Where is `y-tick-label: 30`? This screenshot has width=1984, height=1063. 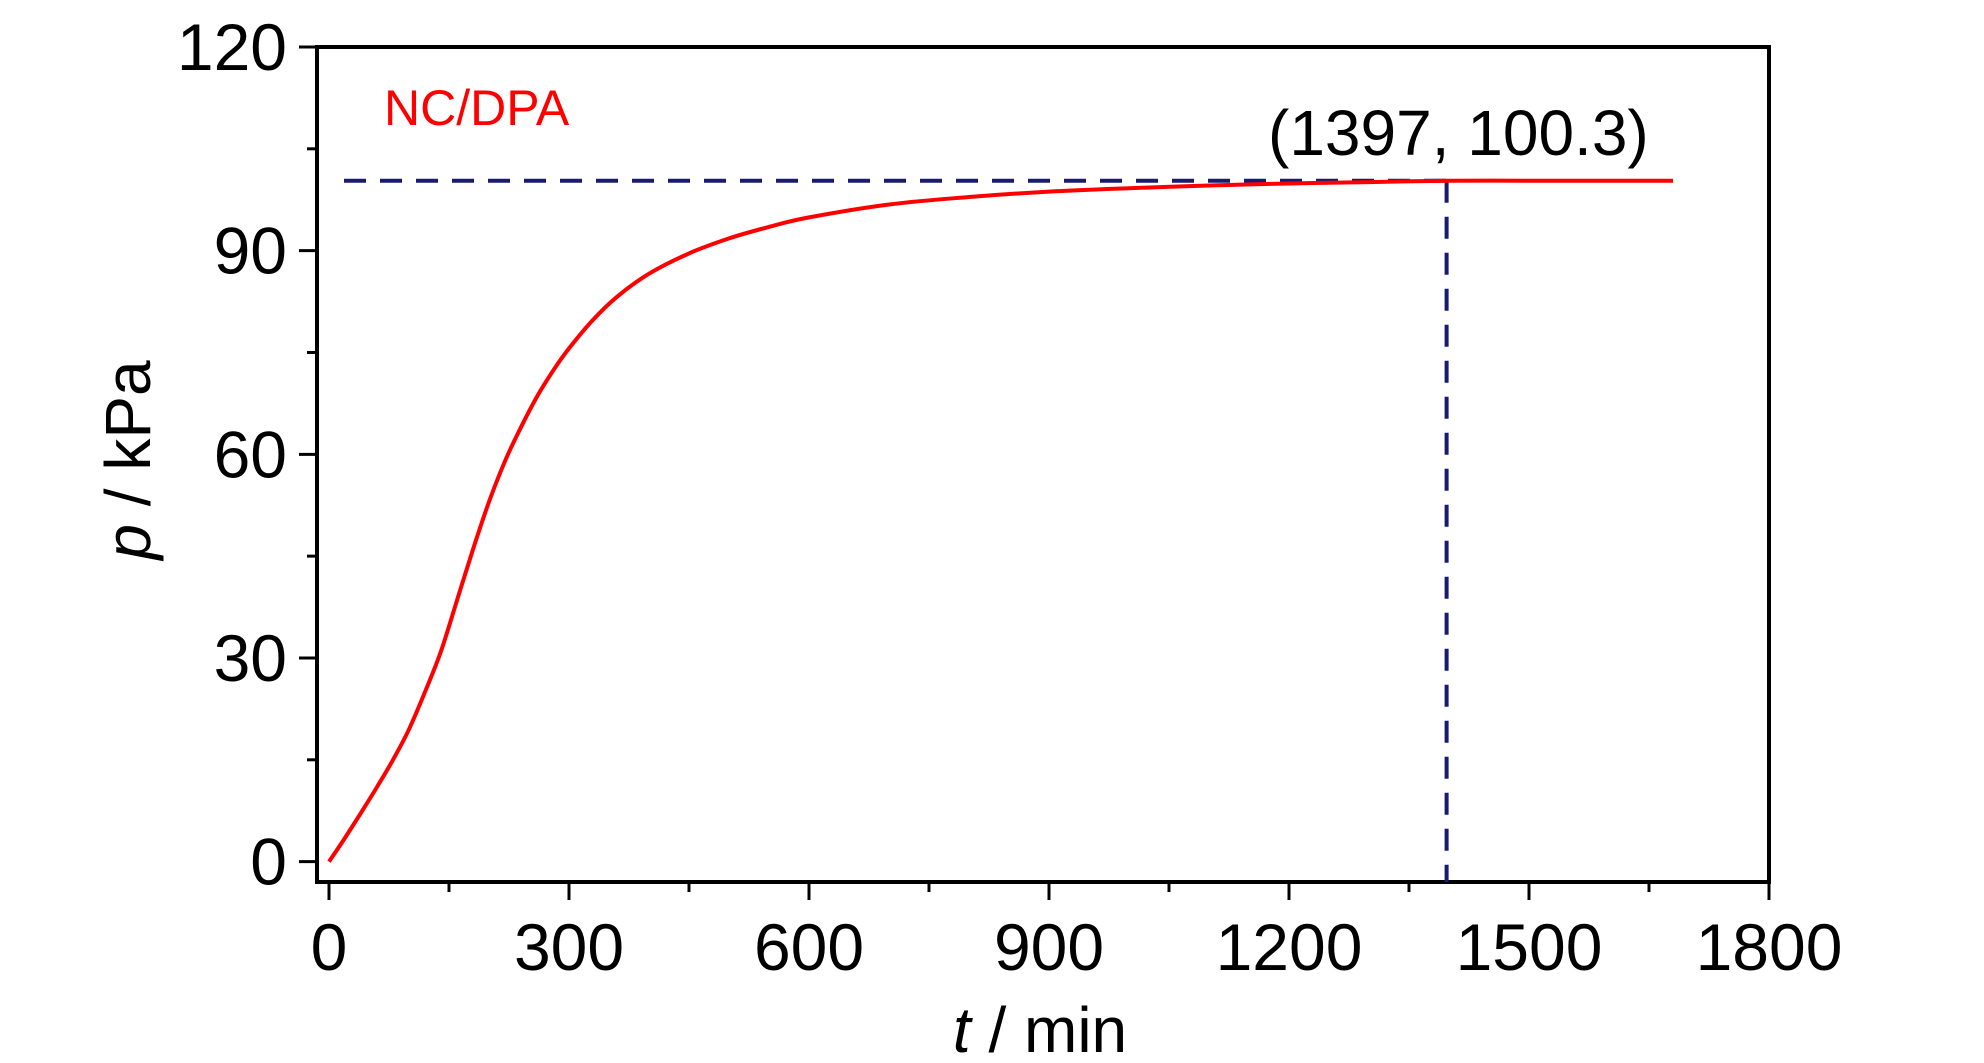 y-tick-label: 30 is located at coordinates (250, 658).